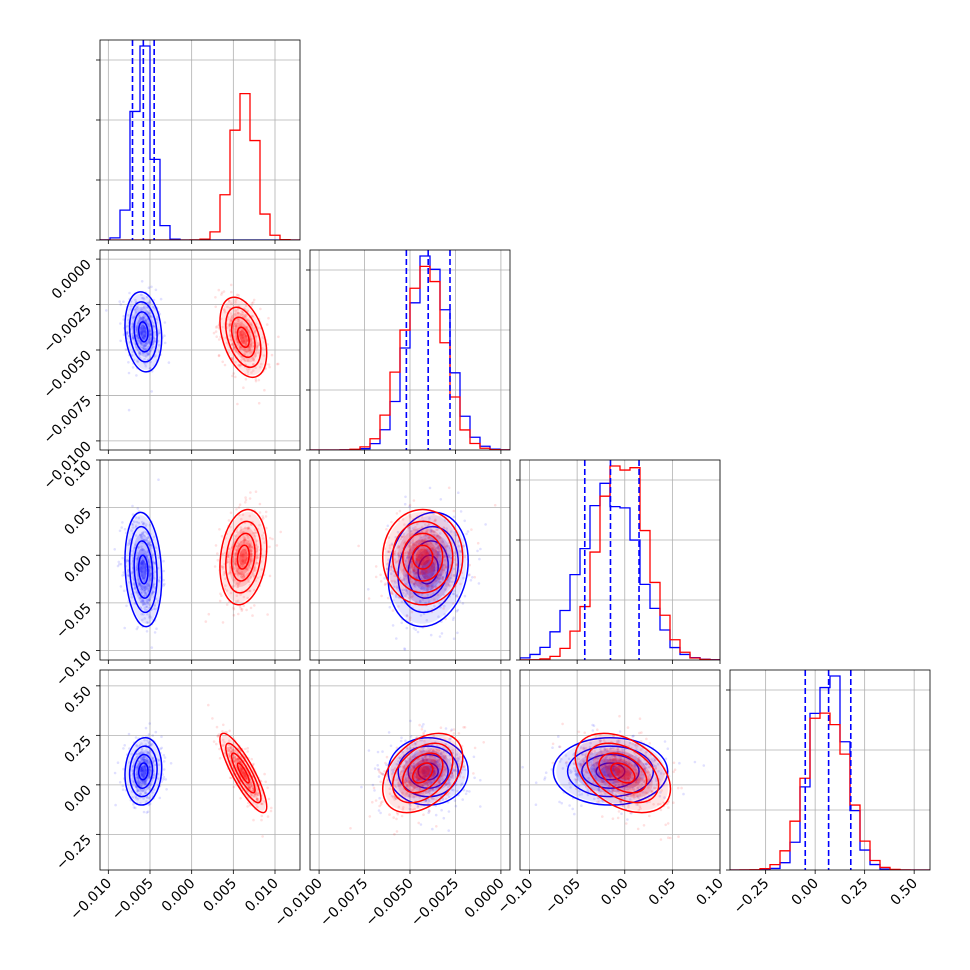 This screenshot has width=970, height=970. What do you see at coordinates (68, 329) in the screenshot?
I see `y-tick-label-1-3: −0.0025` at bounding box center [68, 329].